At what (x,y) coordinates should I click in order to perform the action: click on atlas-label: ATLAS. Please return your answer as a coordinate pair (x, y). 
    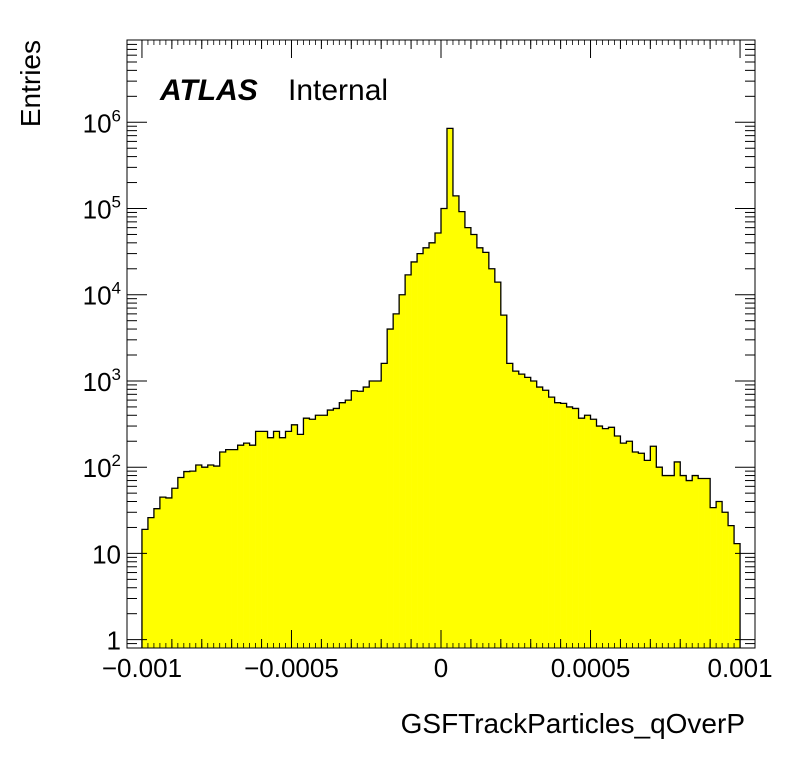
    Looking at the image, I should click on (208, 90).